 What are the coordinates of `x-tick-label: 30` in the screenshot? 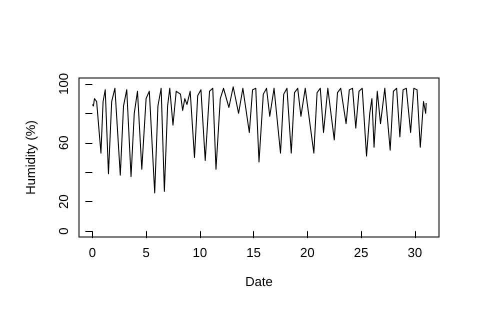 It's located at (415, 252).